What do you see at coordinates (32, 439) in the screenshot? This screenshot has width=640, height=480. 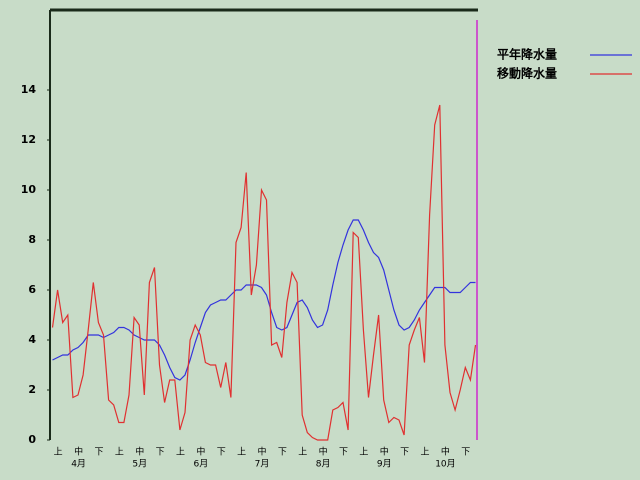 I see `y-tick-label: 0` at bounding box center [32, 439].